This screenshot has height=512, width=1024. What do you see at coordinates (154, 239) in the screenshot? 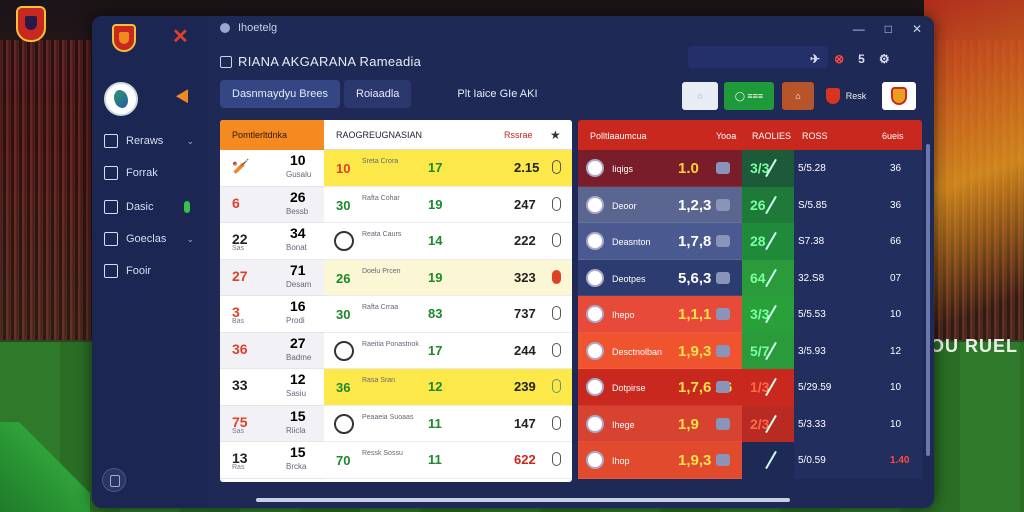
I see `sidebar-item-4: Goeclas ⌄` at bounding box center [154, 239].